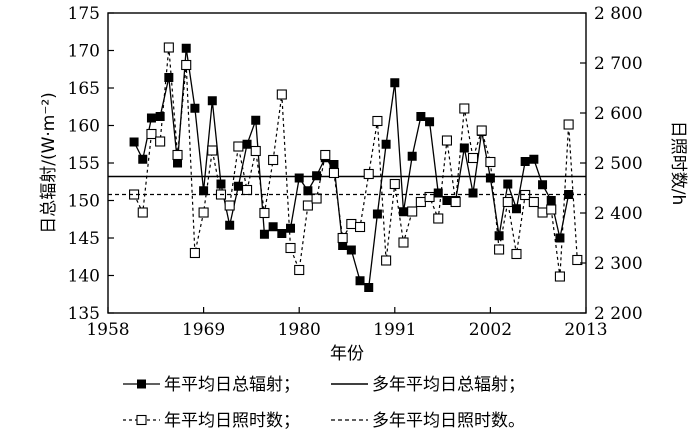 Image resolution: width=700 pixels, height=433 pixels. Describe the element at coordinates (141, 420) in the screenshot. I see `legend-sunshine-marker` at that location.